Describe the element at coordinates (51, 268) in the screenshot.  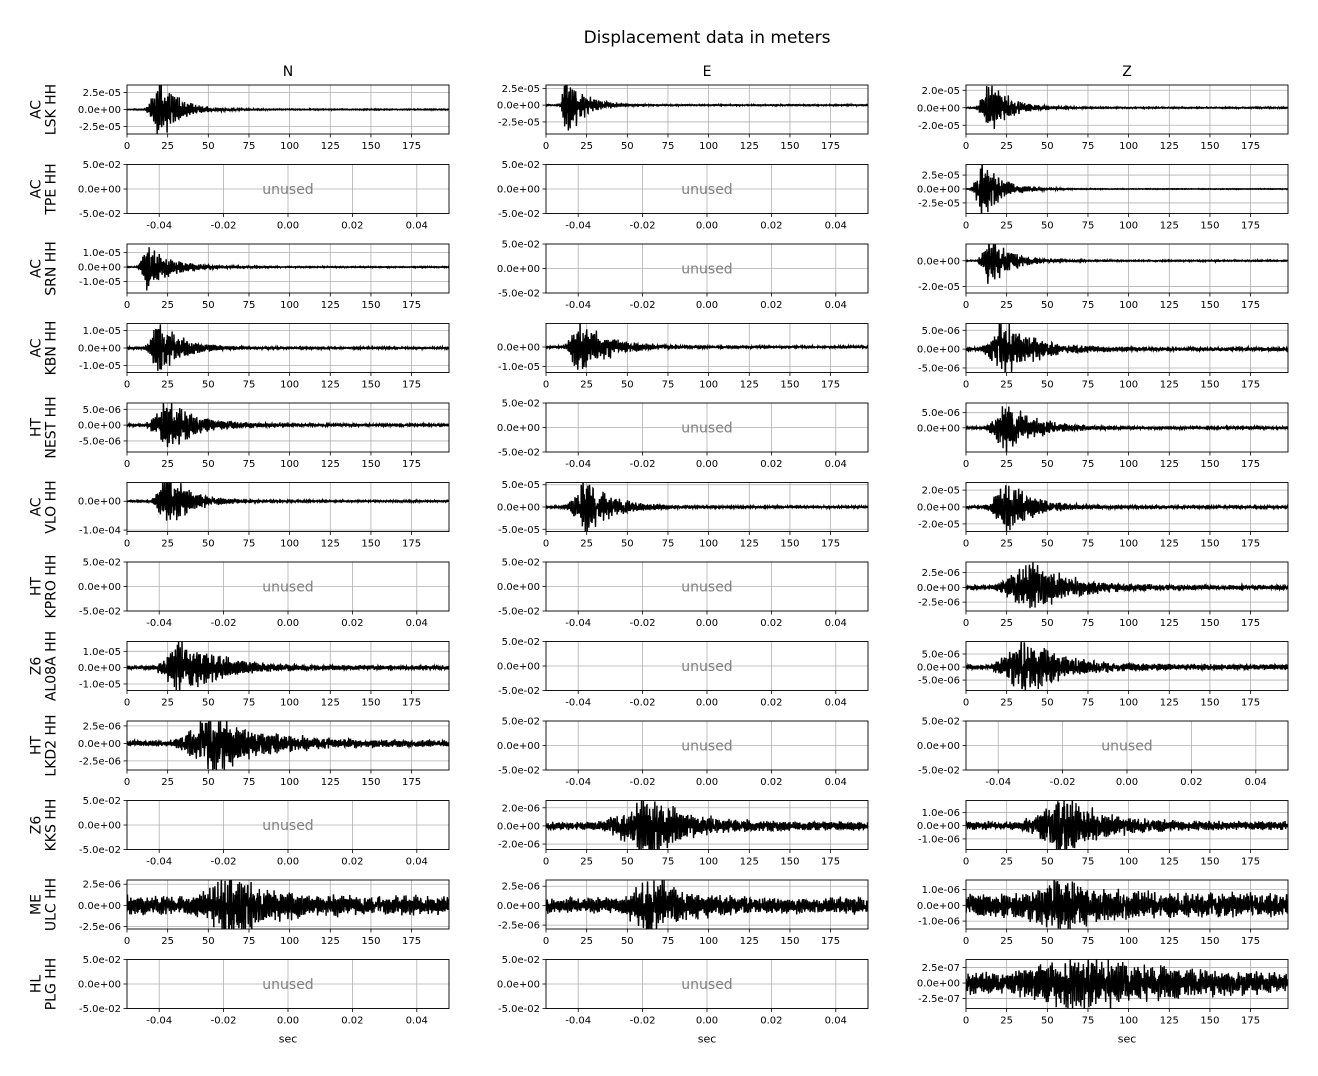
I see `row-station: SRN HH` at that location.